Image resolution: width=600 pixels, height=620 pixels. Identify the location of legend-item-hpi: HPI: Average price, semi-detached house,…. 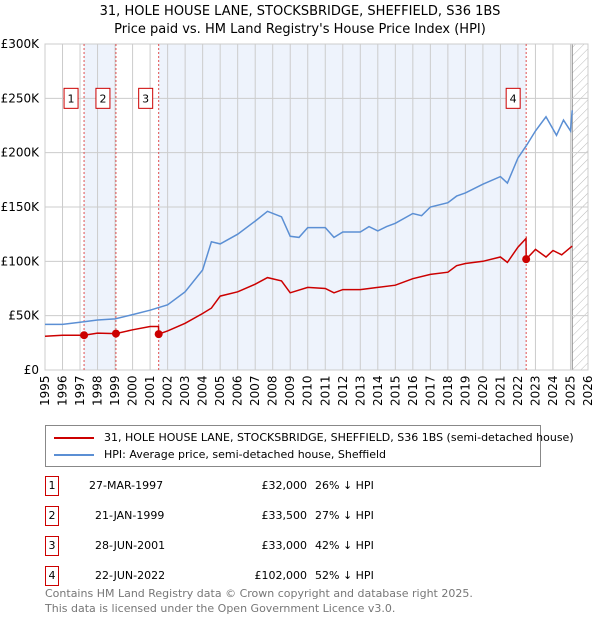
(220, 454).